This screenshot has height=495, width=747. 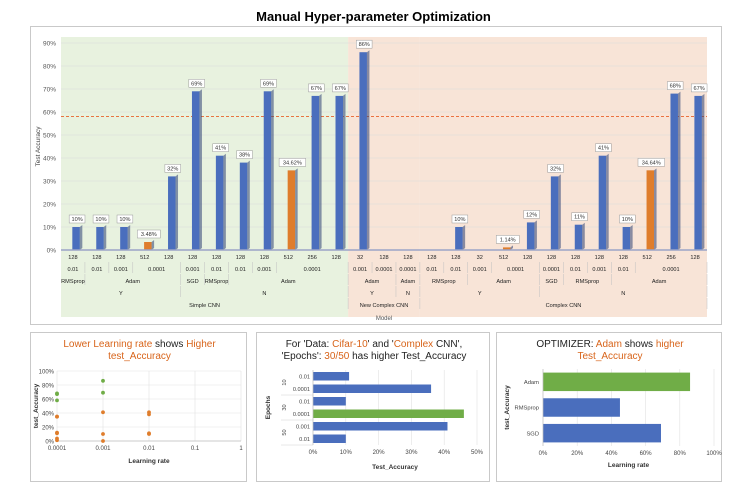 I want to click on optimizer-label: SGD, so click(x=193, y=282).